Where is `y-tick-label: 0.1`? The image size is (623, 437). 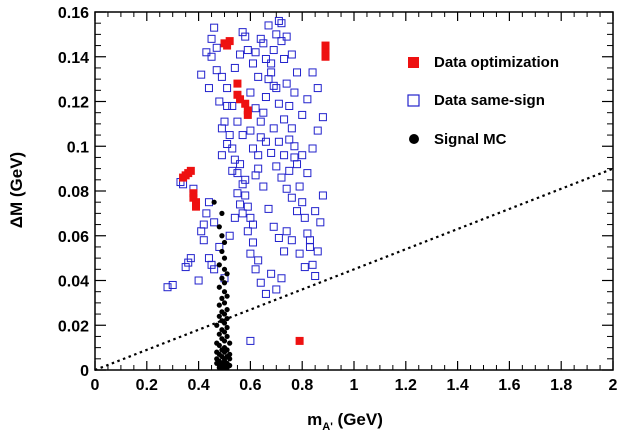
y-tick-label: 0.1 is located at coordinates (78, 147).